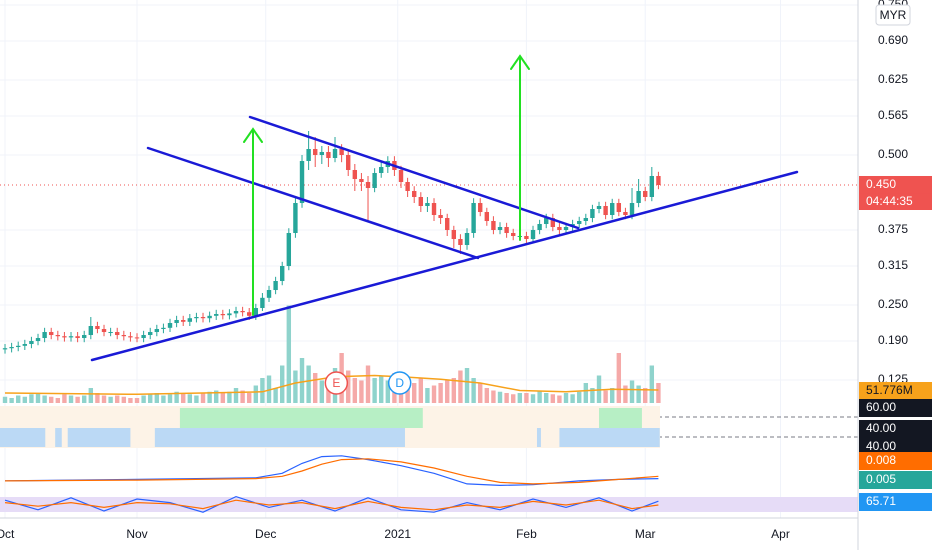 The height and width of the screenshot is (550, 932). What do you see at coordinates (336, 383) in the screenshot?
I see `event-label: E` at bounding box center [336, 383].